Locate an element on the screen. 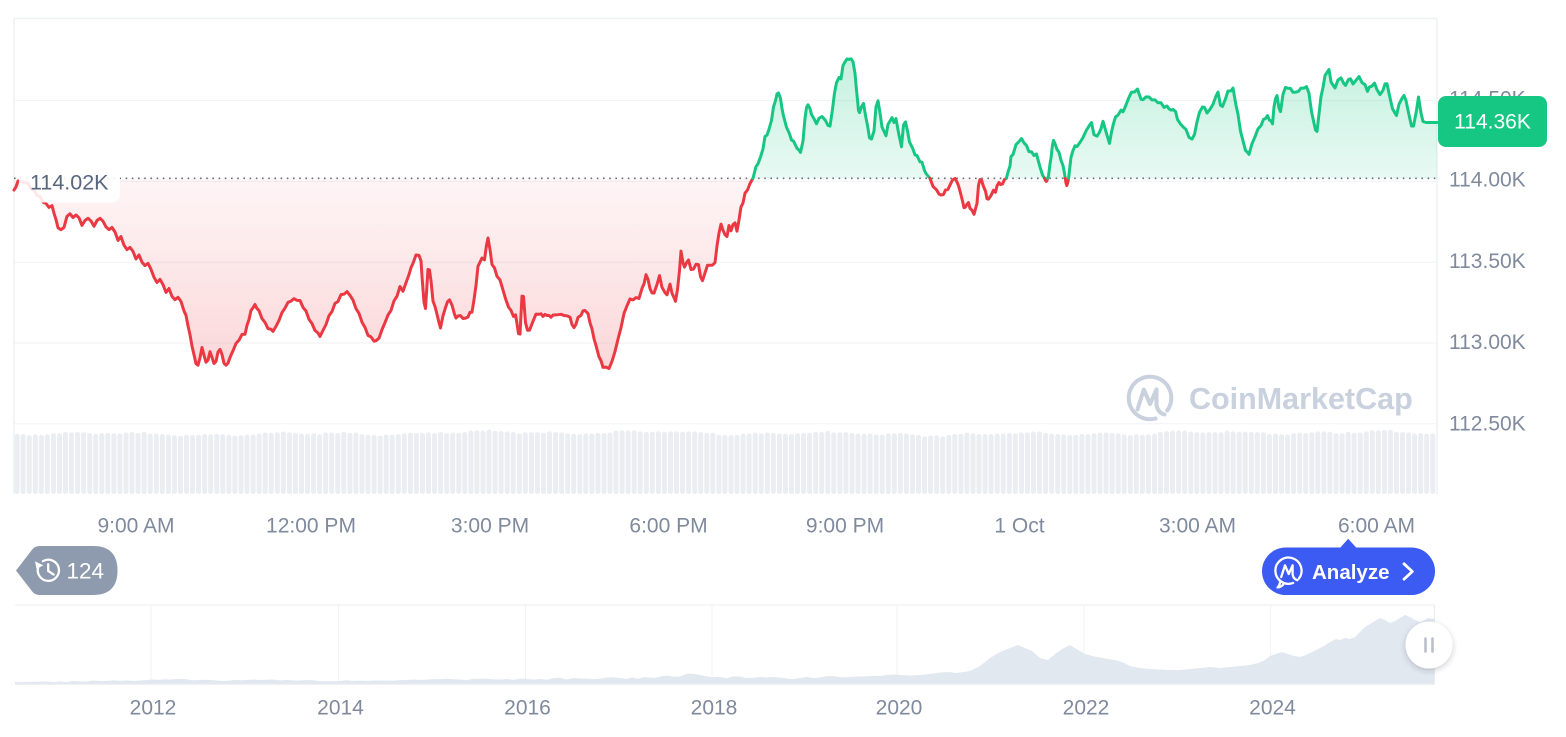  svg-text: 3:00 PM is located at coordinates (490, 526).